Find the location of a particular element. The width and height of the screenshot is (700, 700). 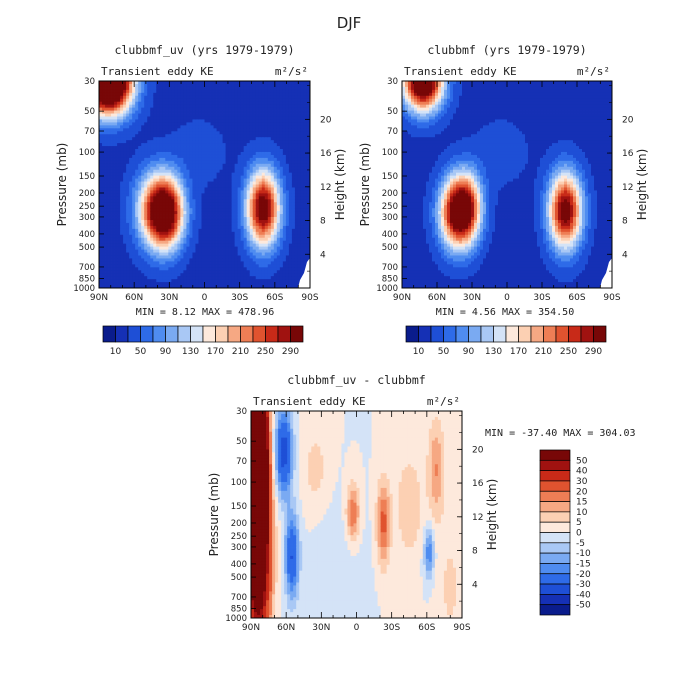

panel-left-label: Transient eddy KE is located at coordinates (309, 401).